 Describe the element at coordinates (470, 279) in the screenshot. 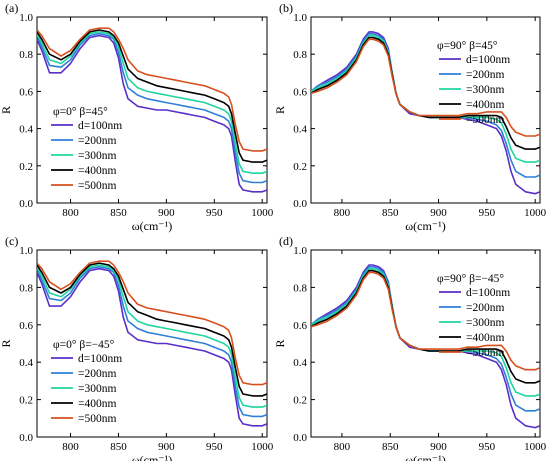

I see `legend-title: φ=90° β=−45°` at that location.